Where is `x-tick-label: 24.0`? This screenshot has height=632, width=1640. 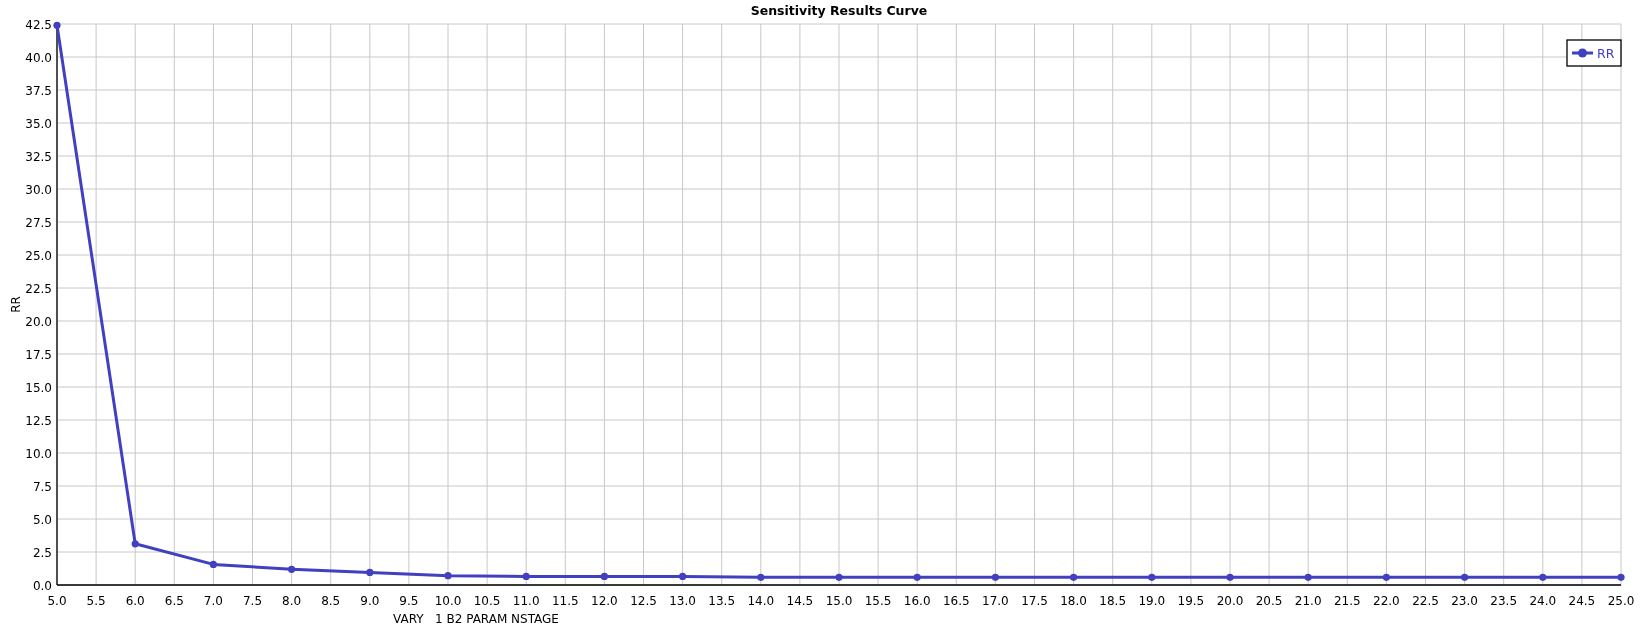
x-tick-label: 24.0 is located at coordinates (1543, 601).